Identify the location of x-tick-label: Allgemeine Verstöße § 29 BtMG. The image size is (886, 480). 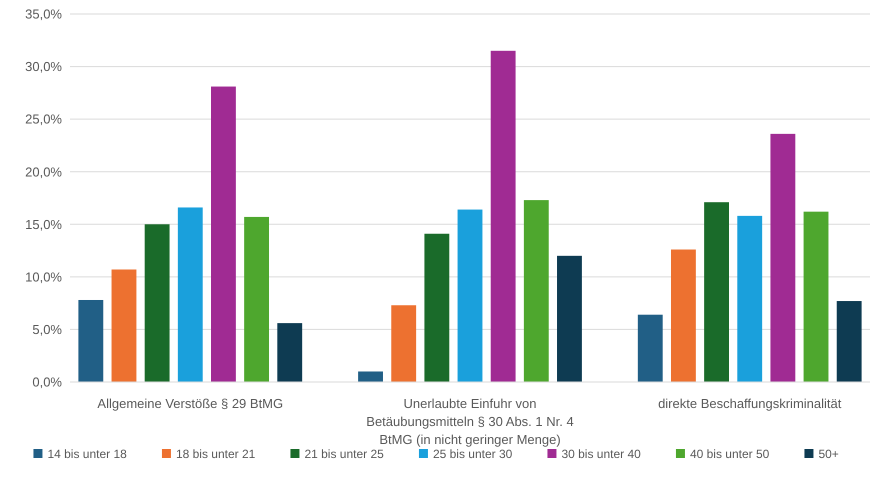
(190, 403).